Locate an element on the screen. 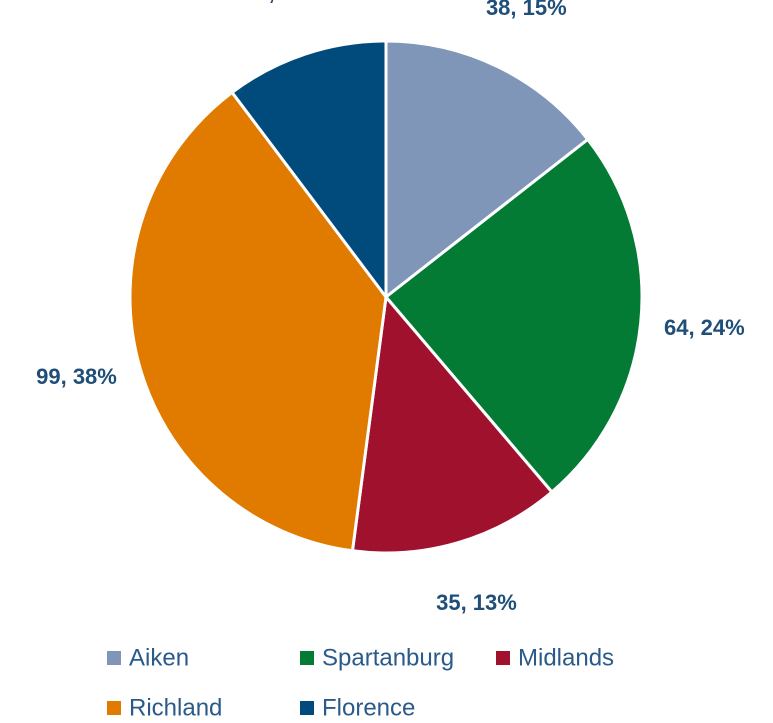  legend-label: Richland is located at coordinates (175, 707).